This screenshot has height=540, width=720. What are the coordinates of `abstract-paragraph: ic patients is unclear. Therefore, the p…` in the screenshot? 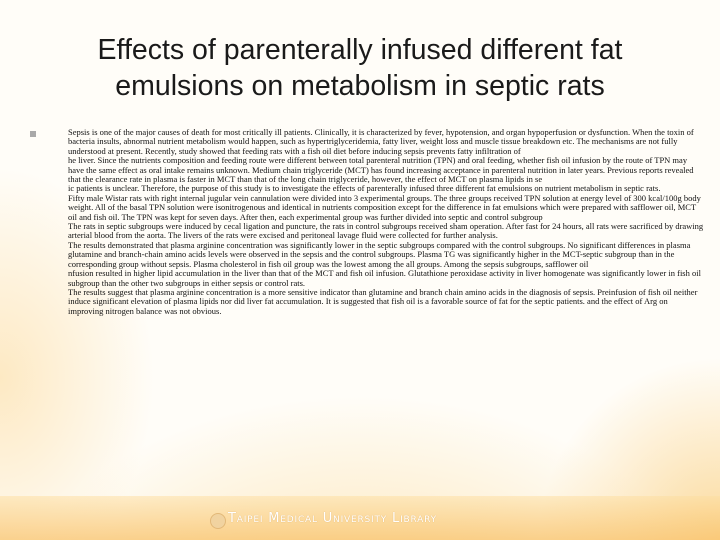 It's located at (364, 188).